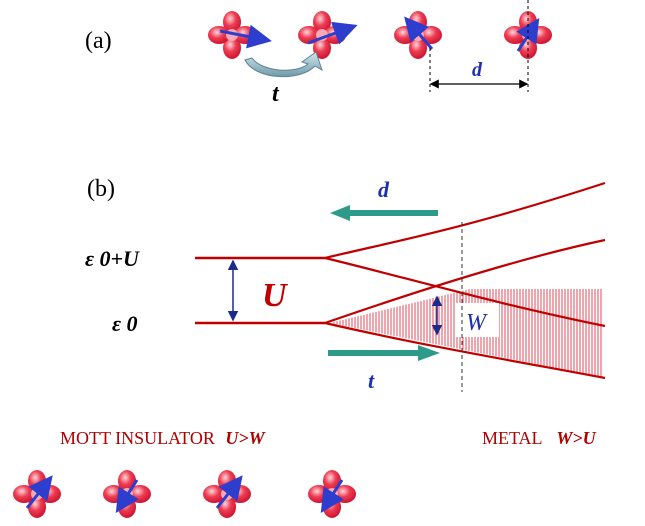 The height and width of the screenshot is (526, 645). What do you see at coordinates (245, 438) in the screenshot?
I see `insulator-condition: U>W` at bounding box center [245, 438].